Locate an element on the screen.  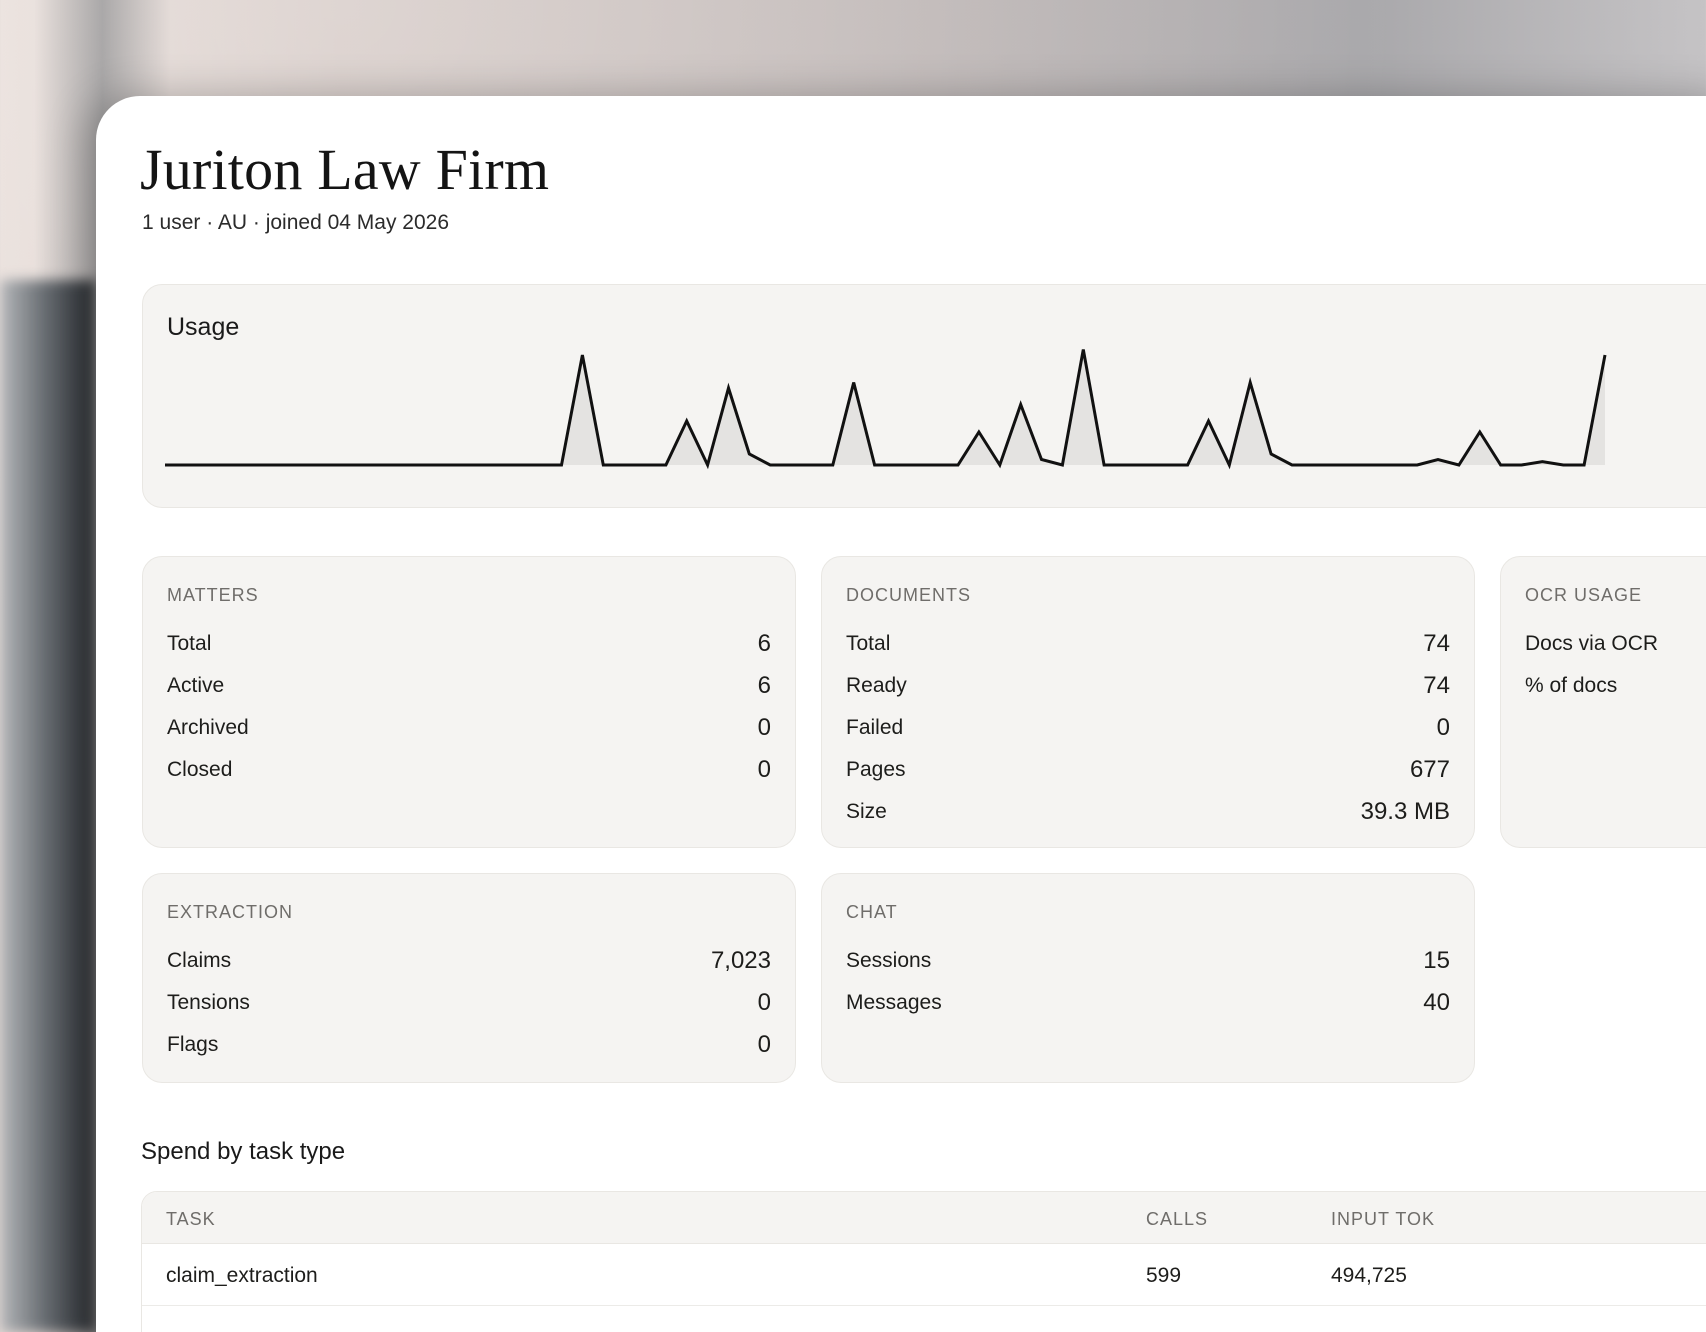
documents-rows: Total 74 Ready 74 Failed 0 Pages 677 Size 39.3 MB is located at coordinates (1148, 728).